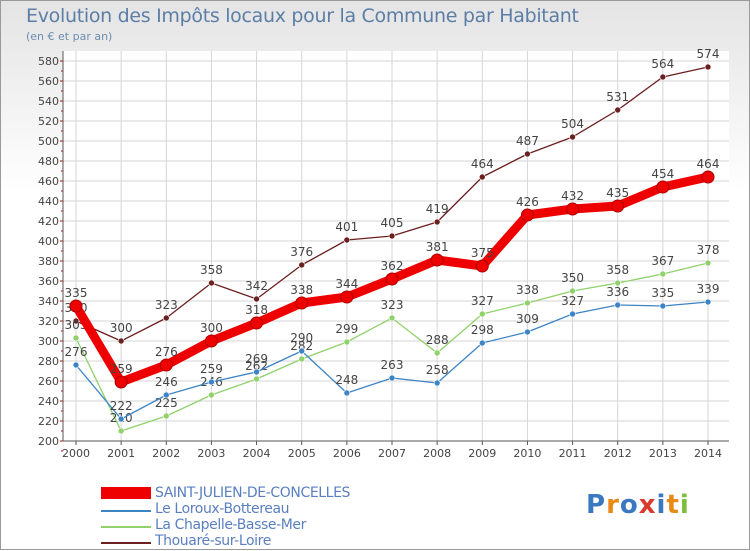  Describe the element at coordinates (256, 359) in the screenshot. I see `data-label: 269` at that location.